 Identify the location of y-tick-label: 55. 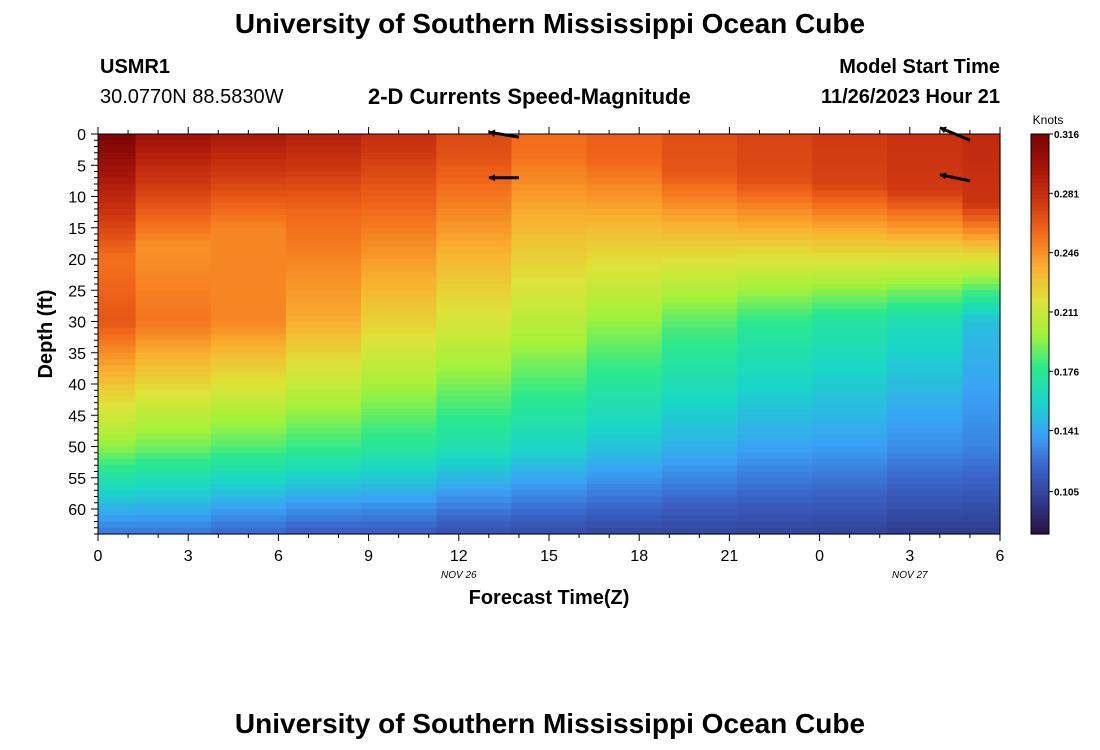
(77, 479).